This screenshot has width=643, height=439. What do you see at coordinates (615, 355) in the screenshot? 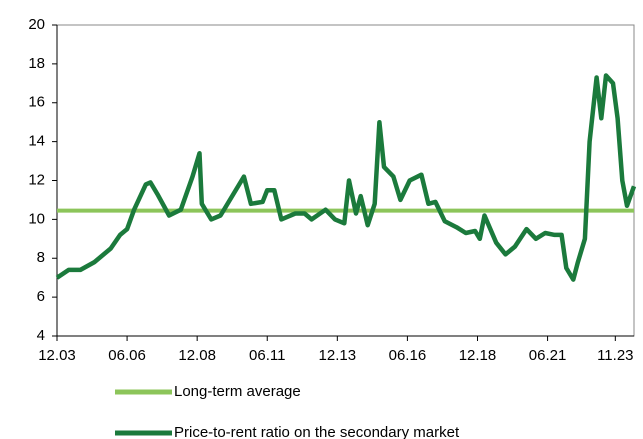
I see `x-tick-label: 11.23` at bounding box center [615, 355].